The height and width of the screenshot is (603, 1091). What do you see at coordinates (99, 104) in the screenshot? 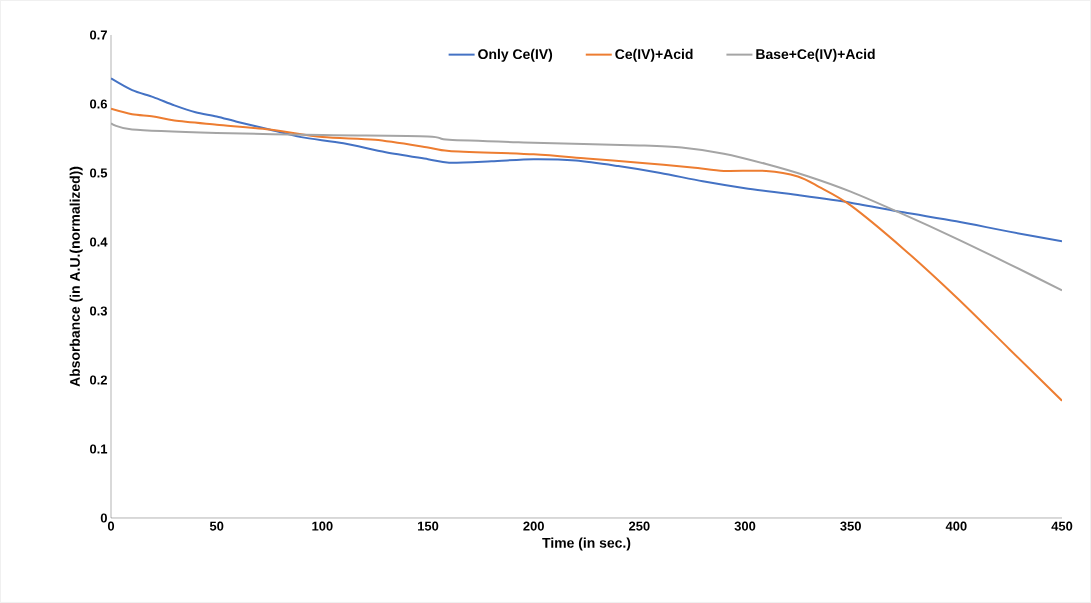
I see `y-tick-label: 0.6` at bounding box center [99, 104].